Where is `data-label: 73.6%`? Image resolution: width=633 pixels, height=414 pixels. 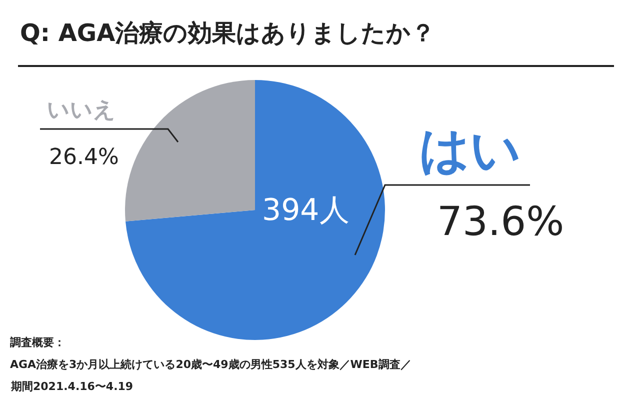 data-label: 73.6% is located at coordinates (500, 222).